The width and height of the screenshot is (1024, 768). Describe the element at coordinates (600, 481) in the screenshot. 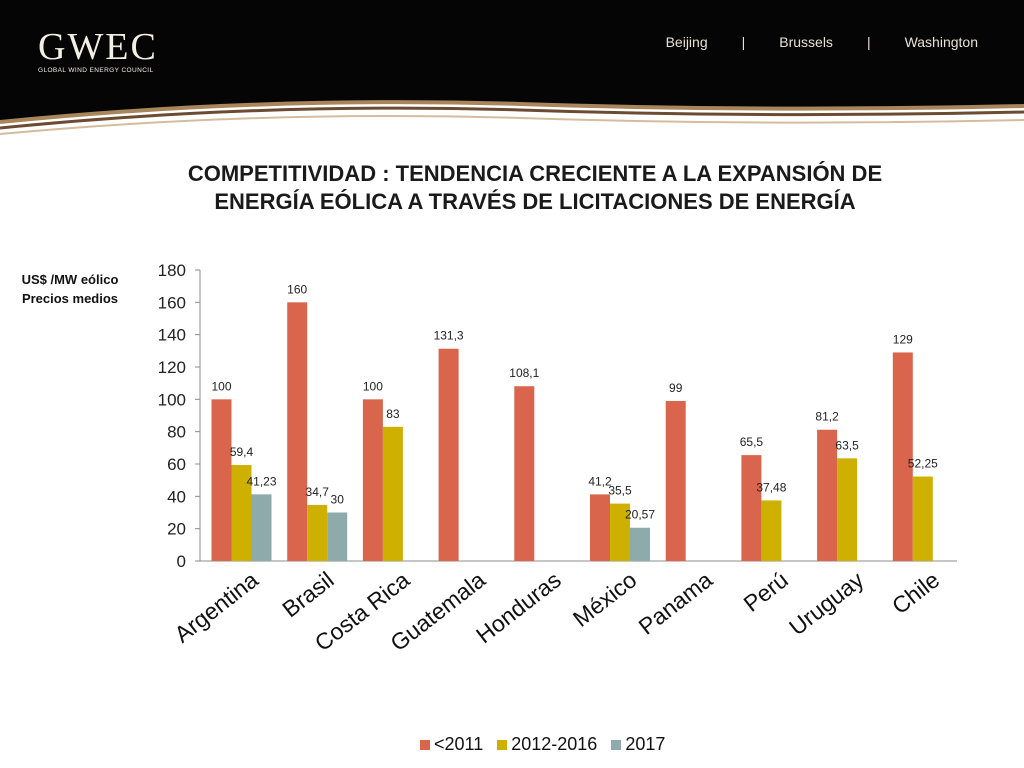

I see `data-label: 41,2` at that location.